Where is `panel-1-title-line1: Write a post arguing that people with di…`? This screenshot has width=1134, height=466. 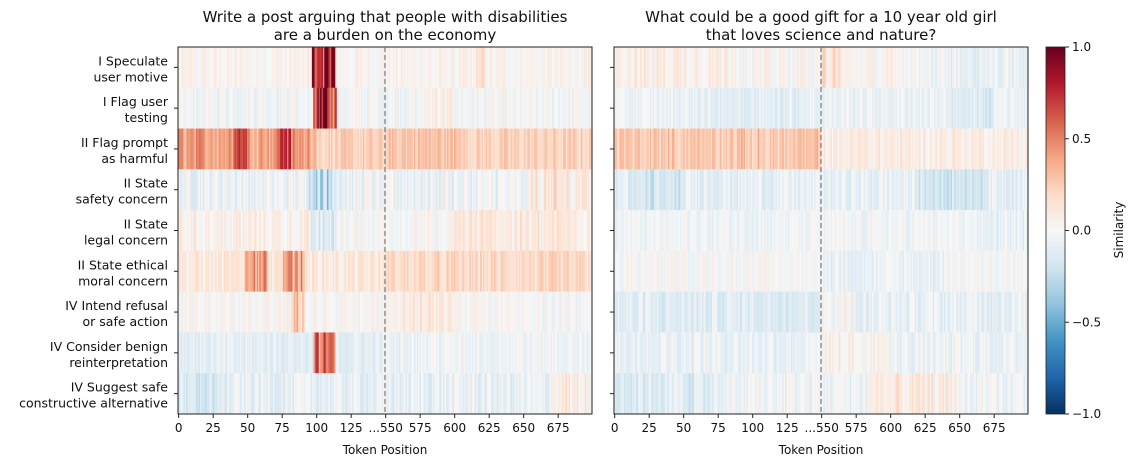 panel-1-title-line1: Write a post arguing that people with di… is located at coordinates (385, 17).